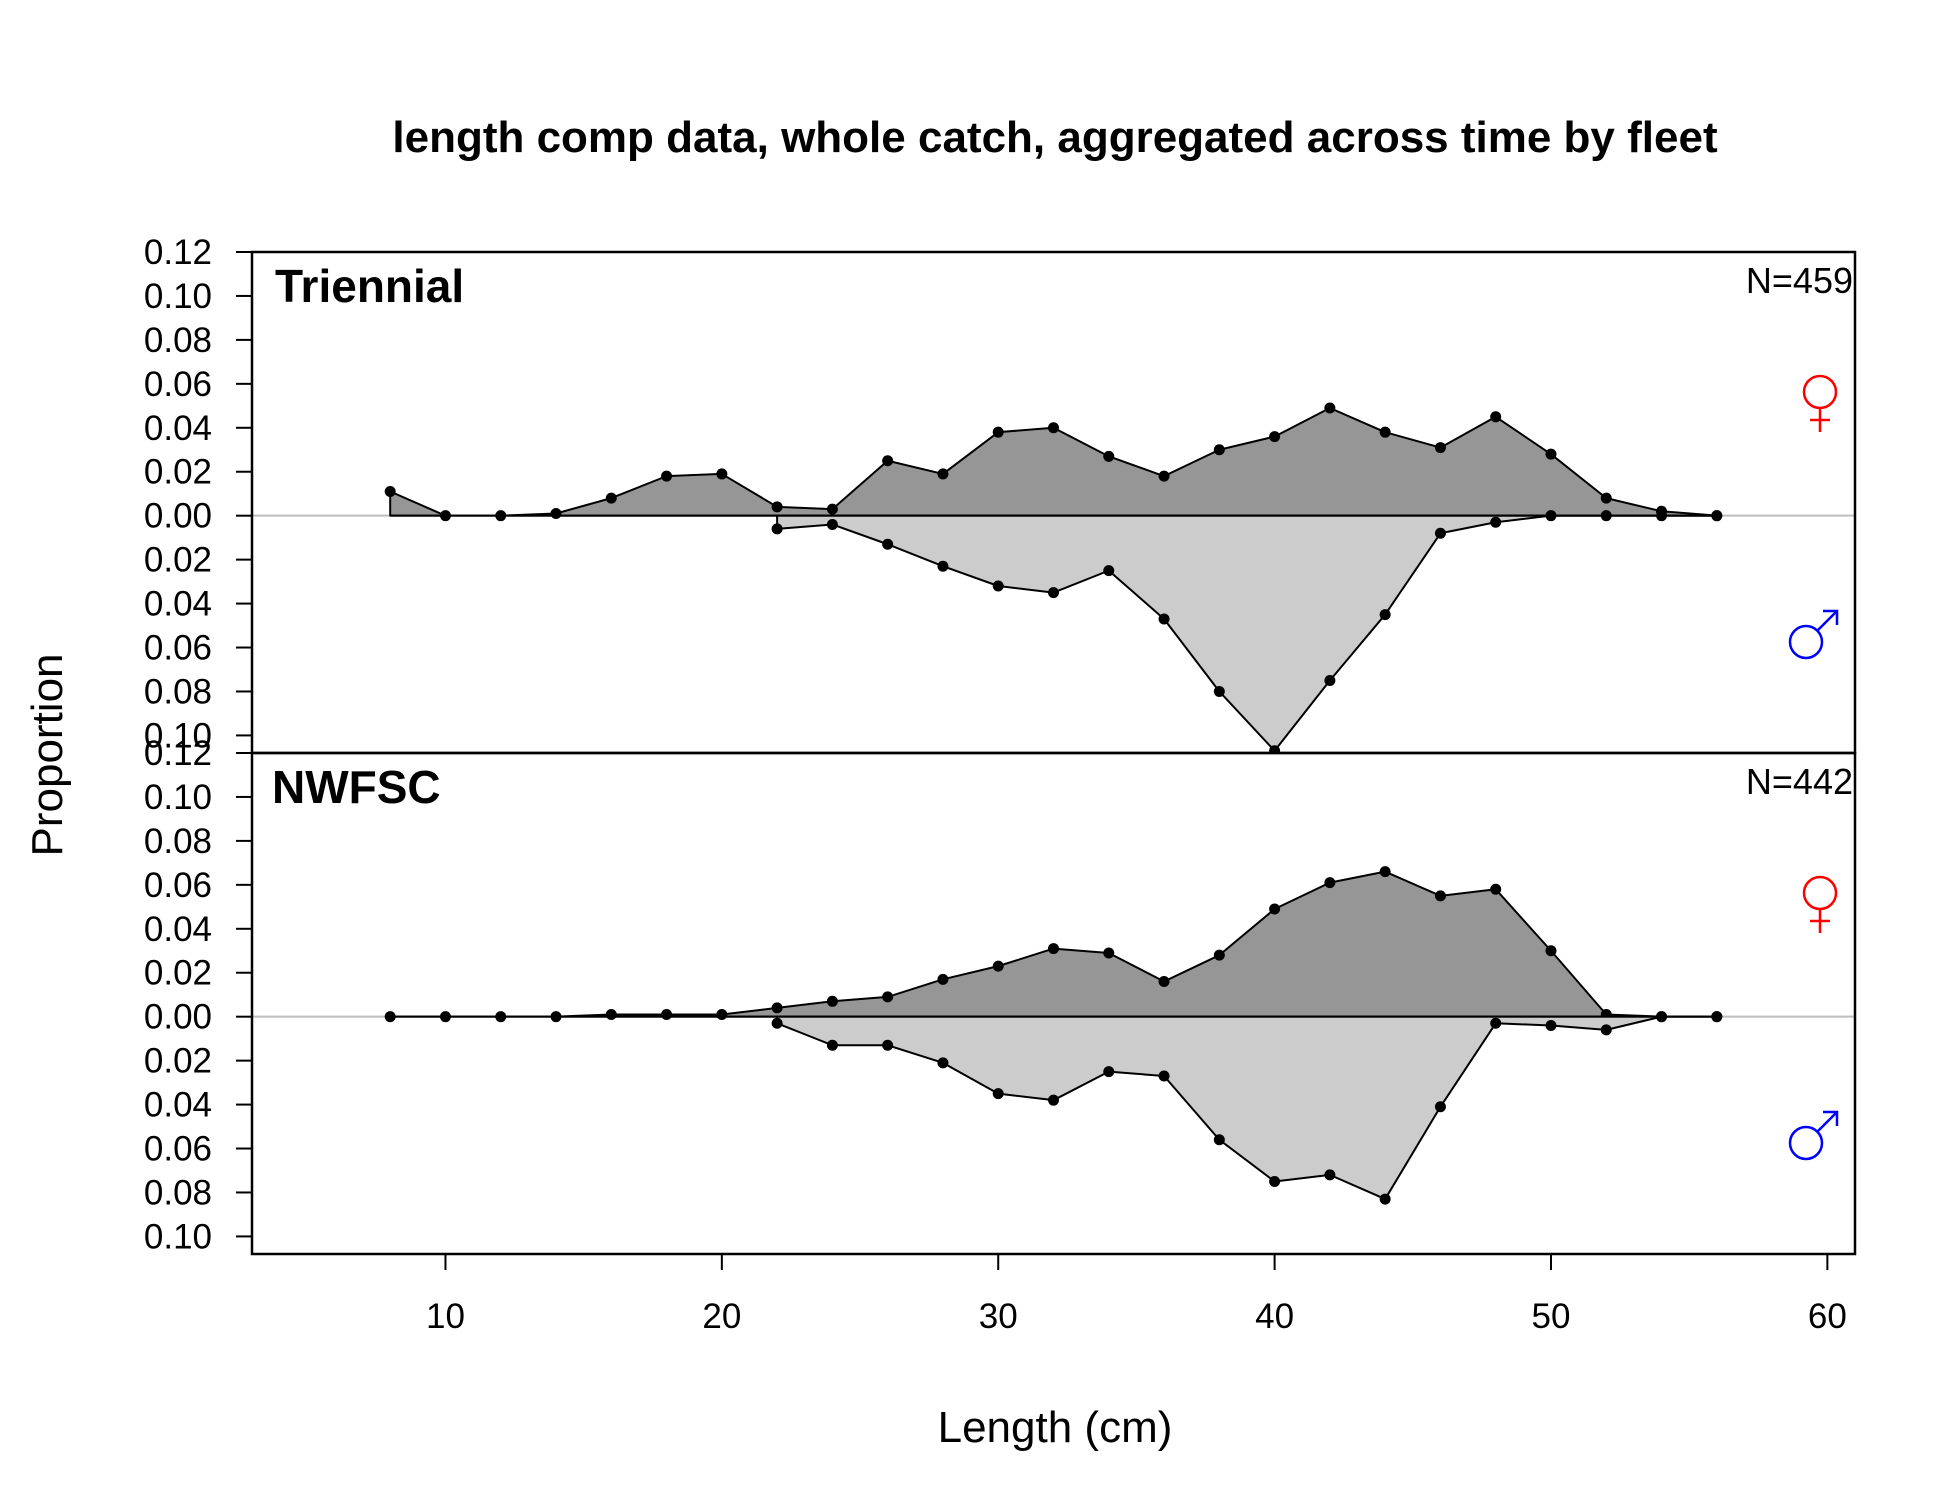 This screenshot has height=1500, width=1950. What do you see at coordinates (1799, 781) in the screenshot?
I see `sample-size-label: N=442` at bounding box center [1799, 781].